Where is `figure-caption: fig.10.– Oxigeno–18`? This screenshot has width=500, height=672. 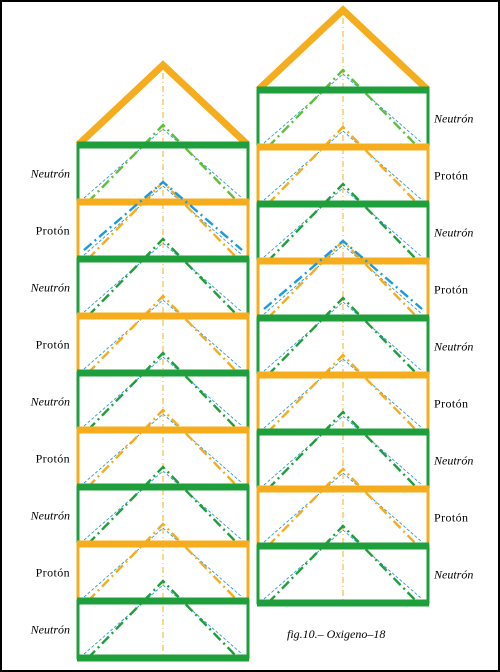
figure-caption: fig.10.– Oxigeno–18 is located at coordinates (336, 634).